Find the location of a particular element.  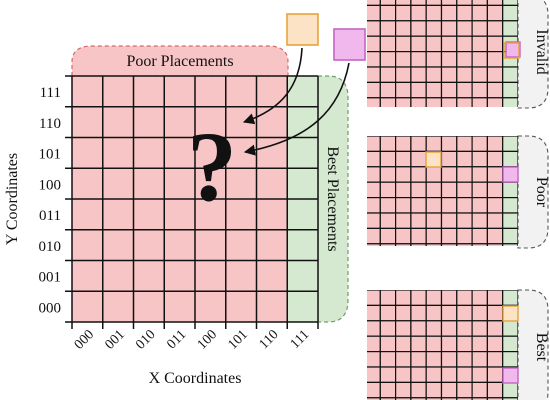

y-tick-label: 101 is located at coordinates (50, 155).